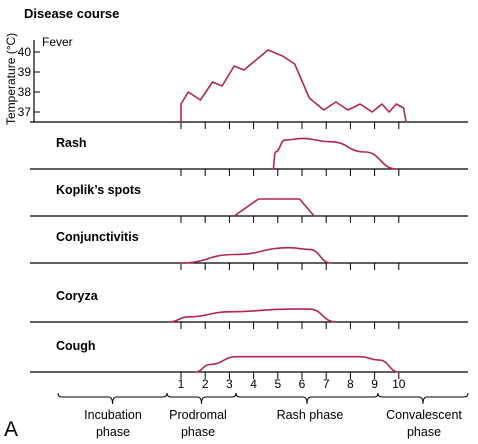  I want to click on fever-x-axis, so click(249, 125).